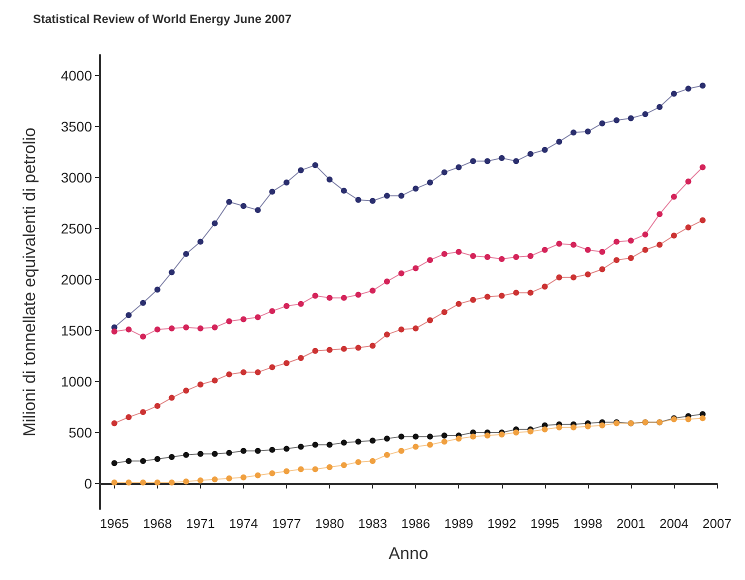 The height and width of the screenshot is (580, 745). I want to click on x-tick-label: 1971, so click(200, 523).